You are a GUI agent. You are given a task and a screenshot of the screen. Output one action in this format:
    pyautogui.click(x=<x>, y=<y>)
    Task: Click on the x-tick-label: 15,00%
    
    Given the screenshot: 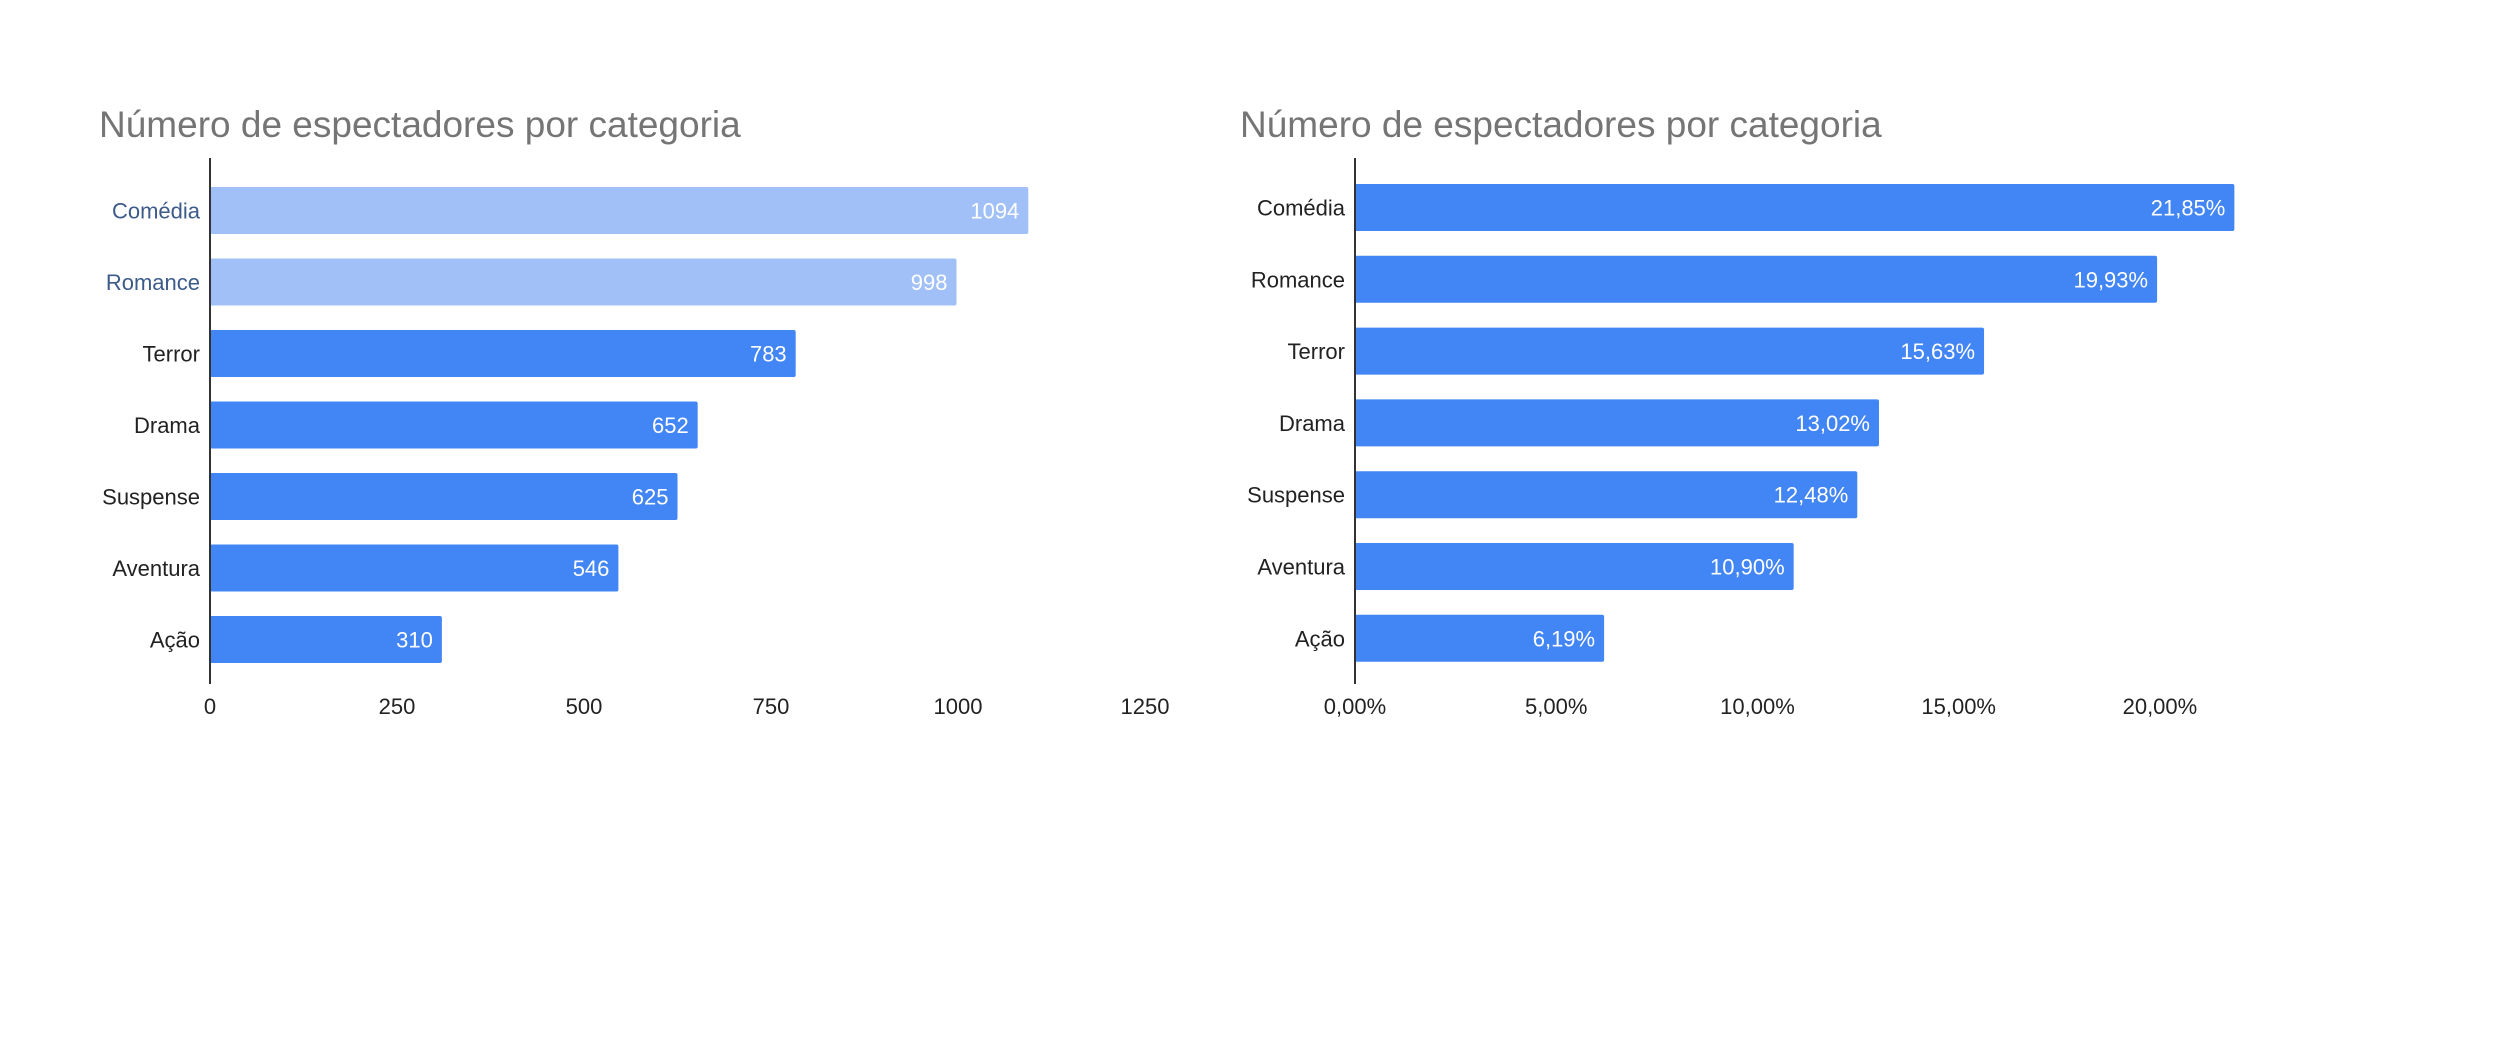 What is the action you would take?
    pyautogui.click(x=1958, y=706)
    